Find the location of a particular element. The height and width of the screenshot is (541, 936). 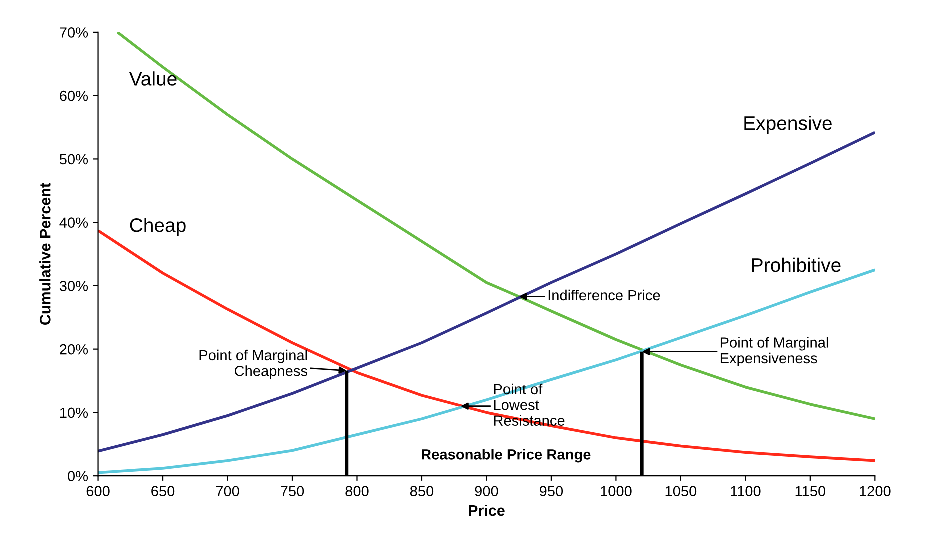

x-tick-label: 650 is located at coordinates (163, 491).